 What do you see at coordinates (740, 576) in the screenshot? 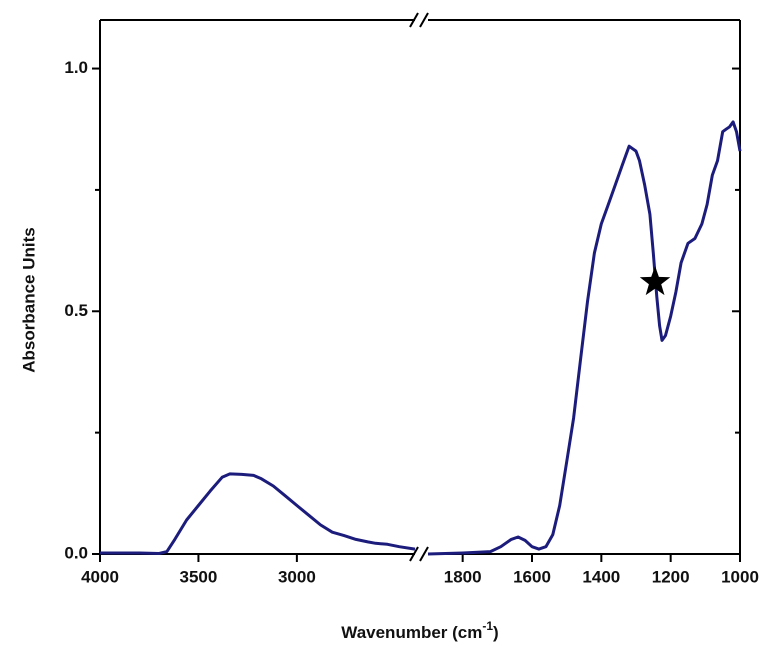
I see `x-tick-label: 1000` at bounding box center [740, 576].